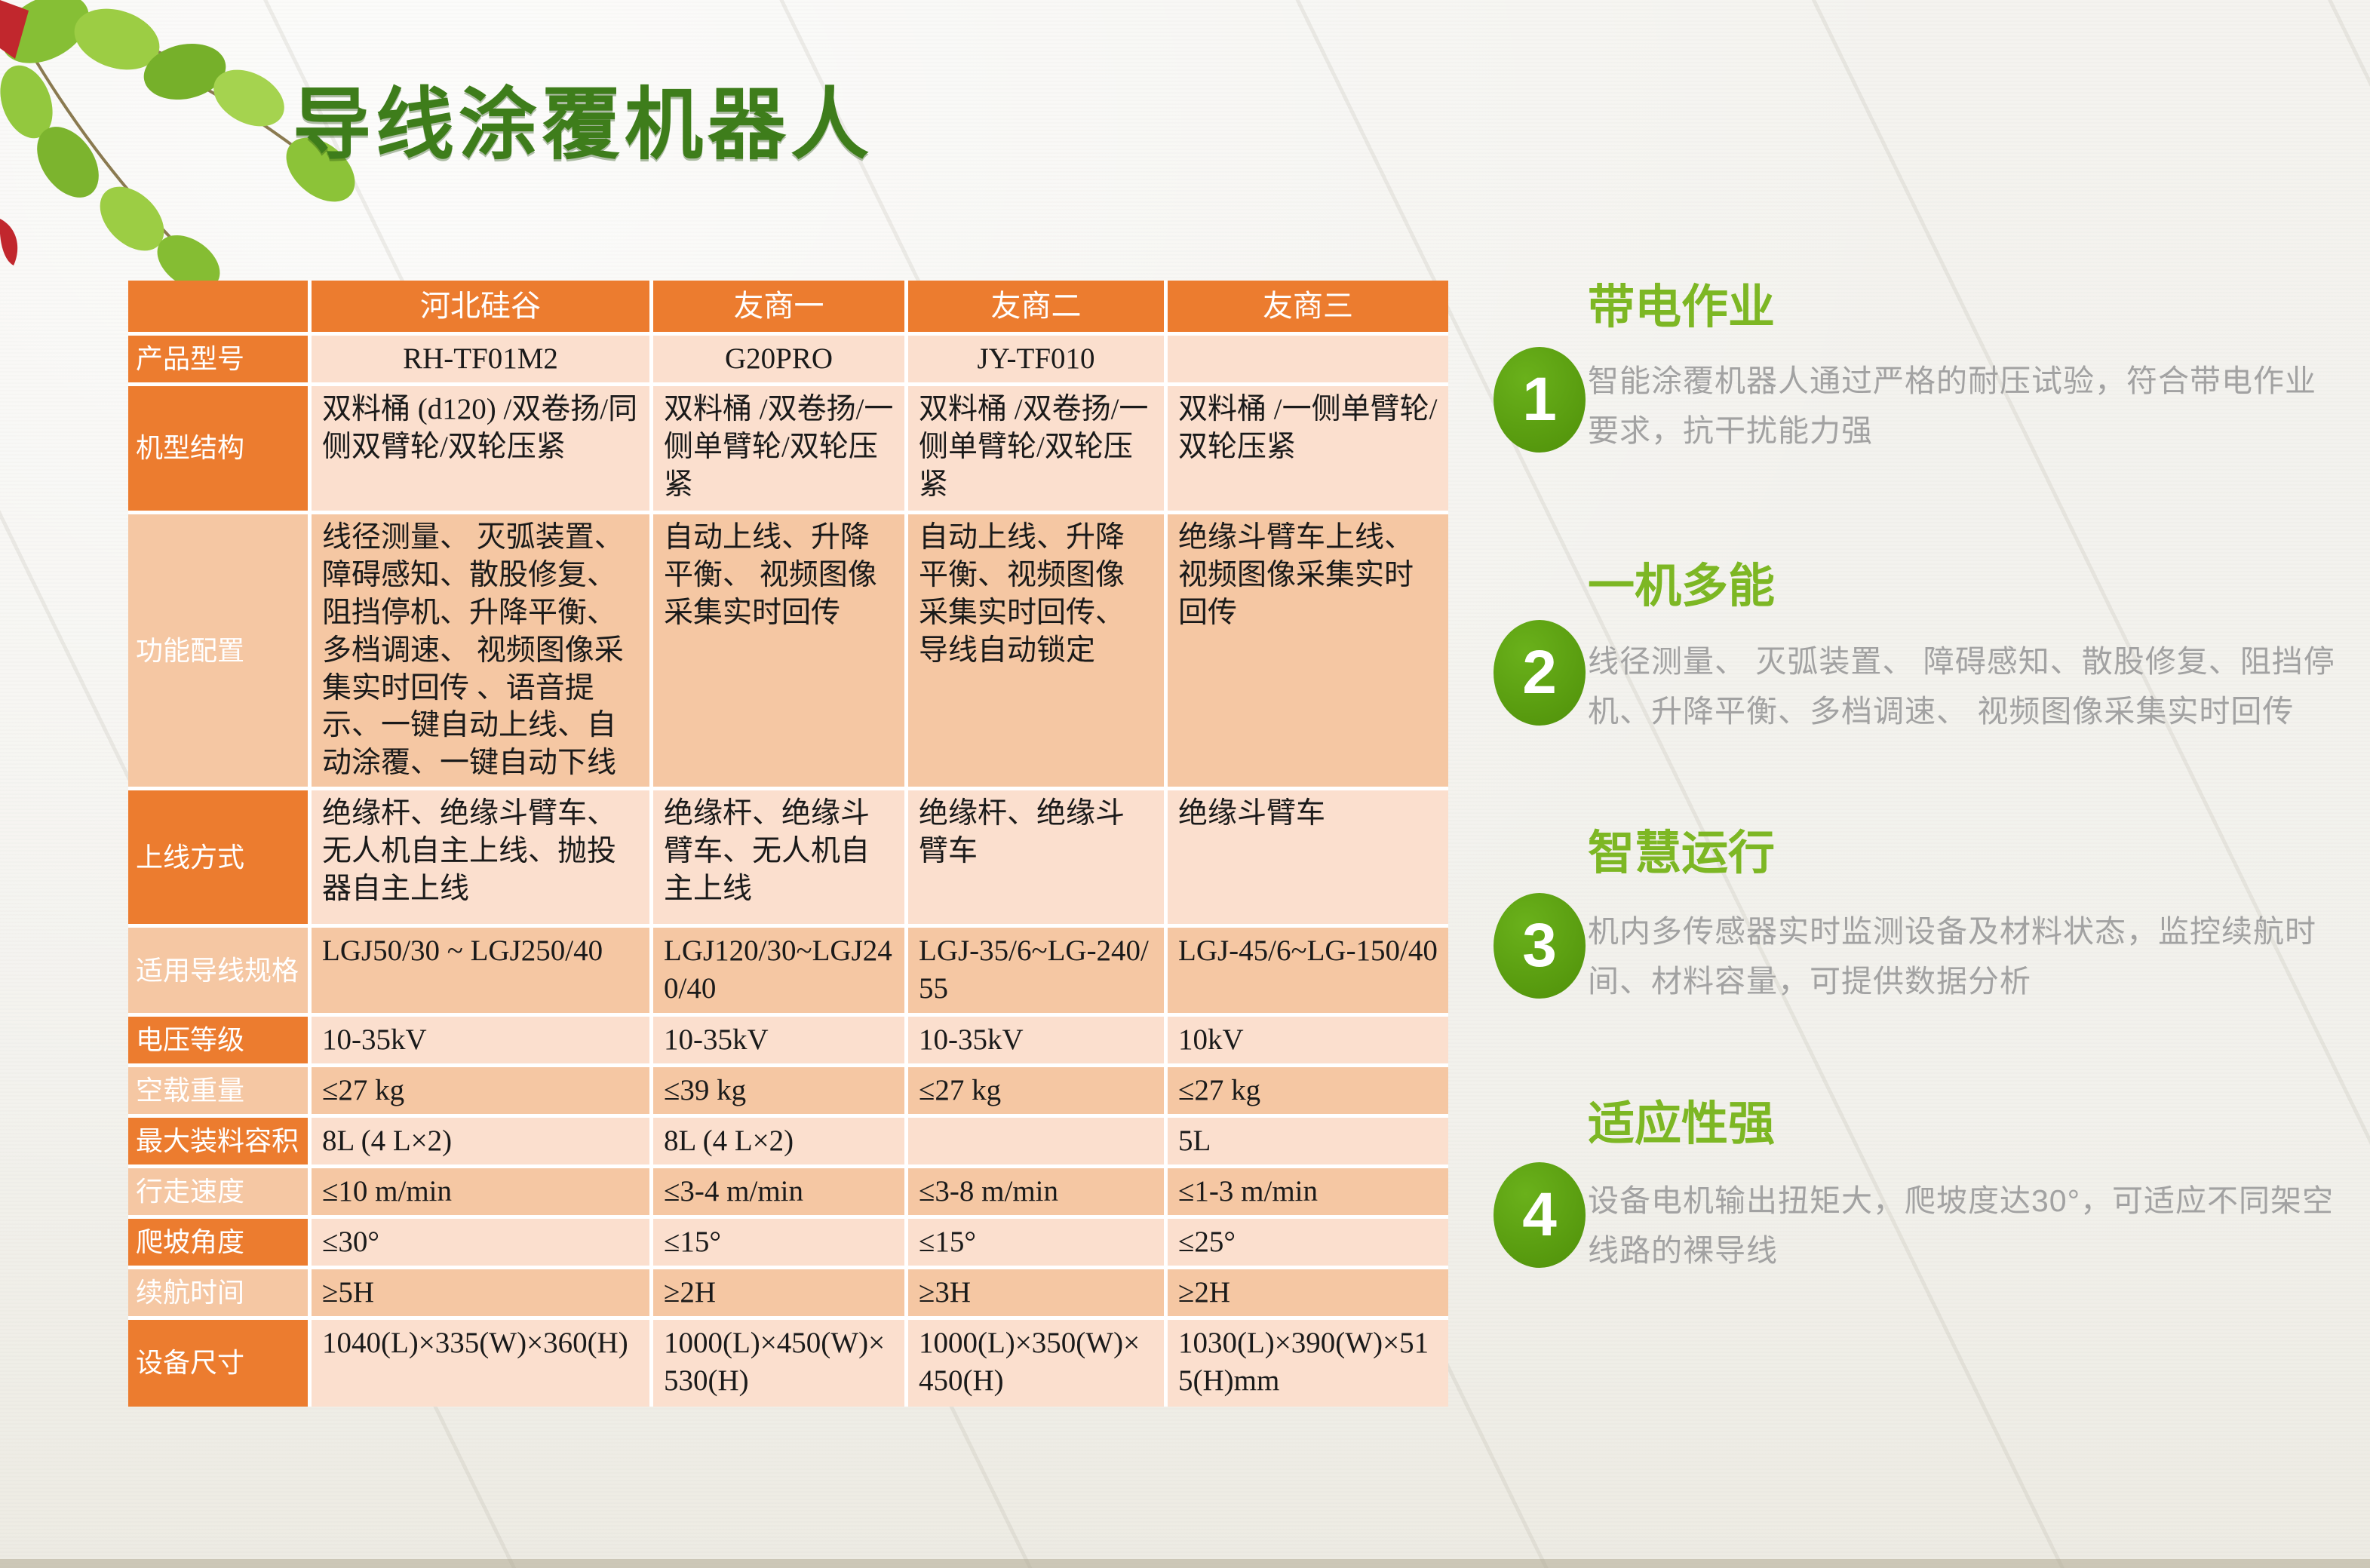 The height and width of the screenshot is (1568, 2370). What do you see at coordinates (1036, 857) in the screenshot?
I see `cell-competitor-2: 绝缘杆、绝缘斗臂车` at bounding box center [1036, 857].